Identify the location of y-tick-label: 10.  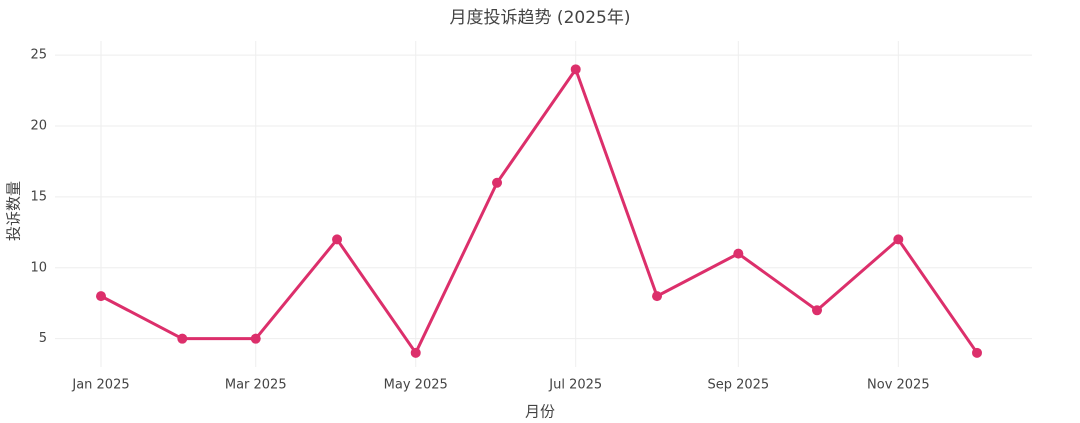
(38, 267).